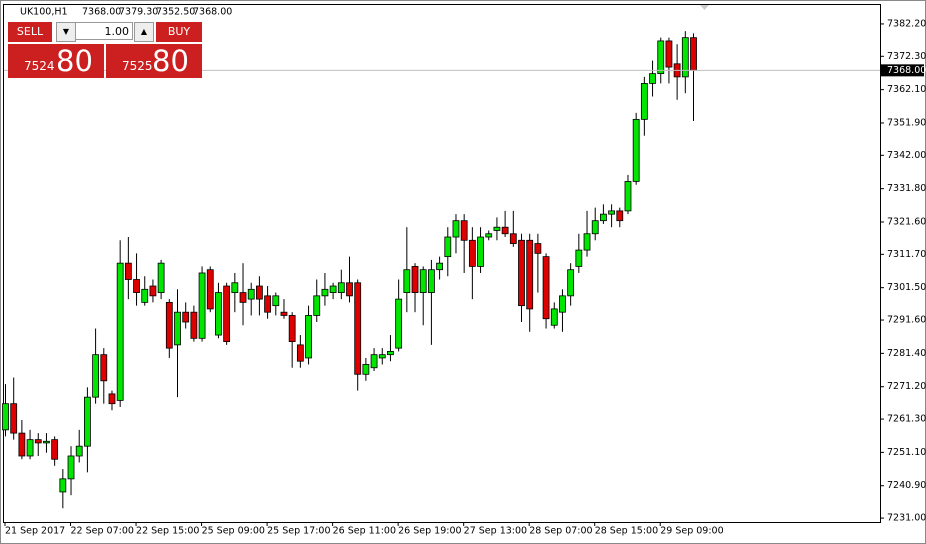 The image size is (926, 544). I want to click on current-price-label: 7368.00, so click(906, 70).